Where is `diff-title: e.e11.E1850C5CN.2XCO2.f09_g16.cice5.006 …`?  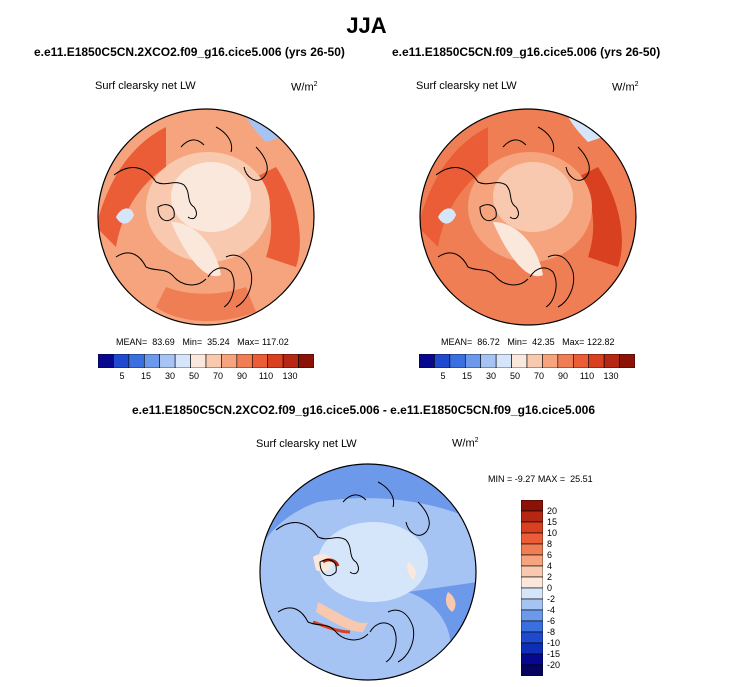 diff-title: e.e11.E1850C5CN.2XCO2.f09_g16.cice5.006 … is located at coordinates (363, 410).